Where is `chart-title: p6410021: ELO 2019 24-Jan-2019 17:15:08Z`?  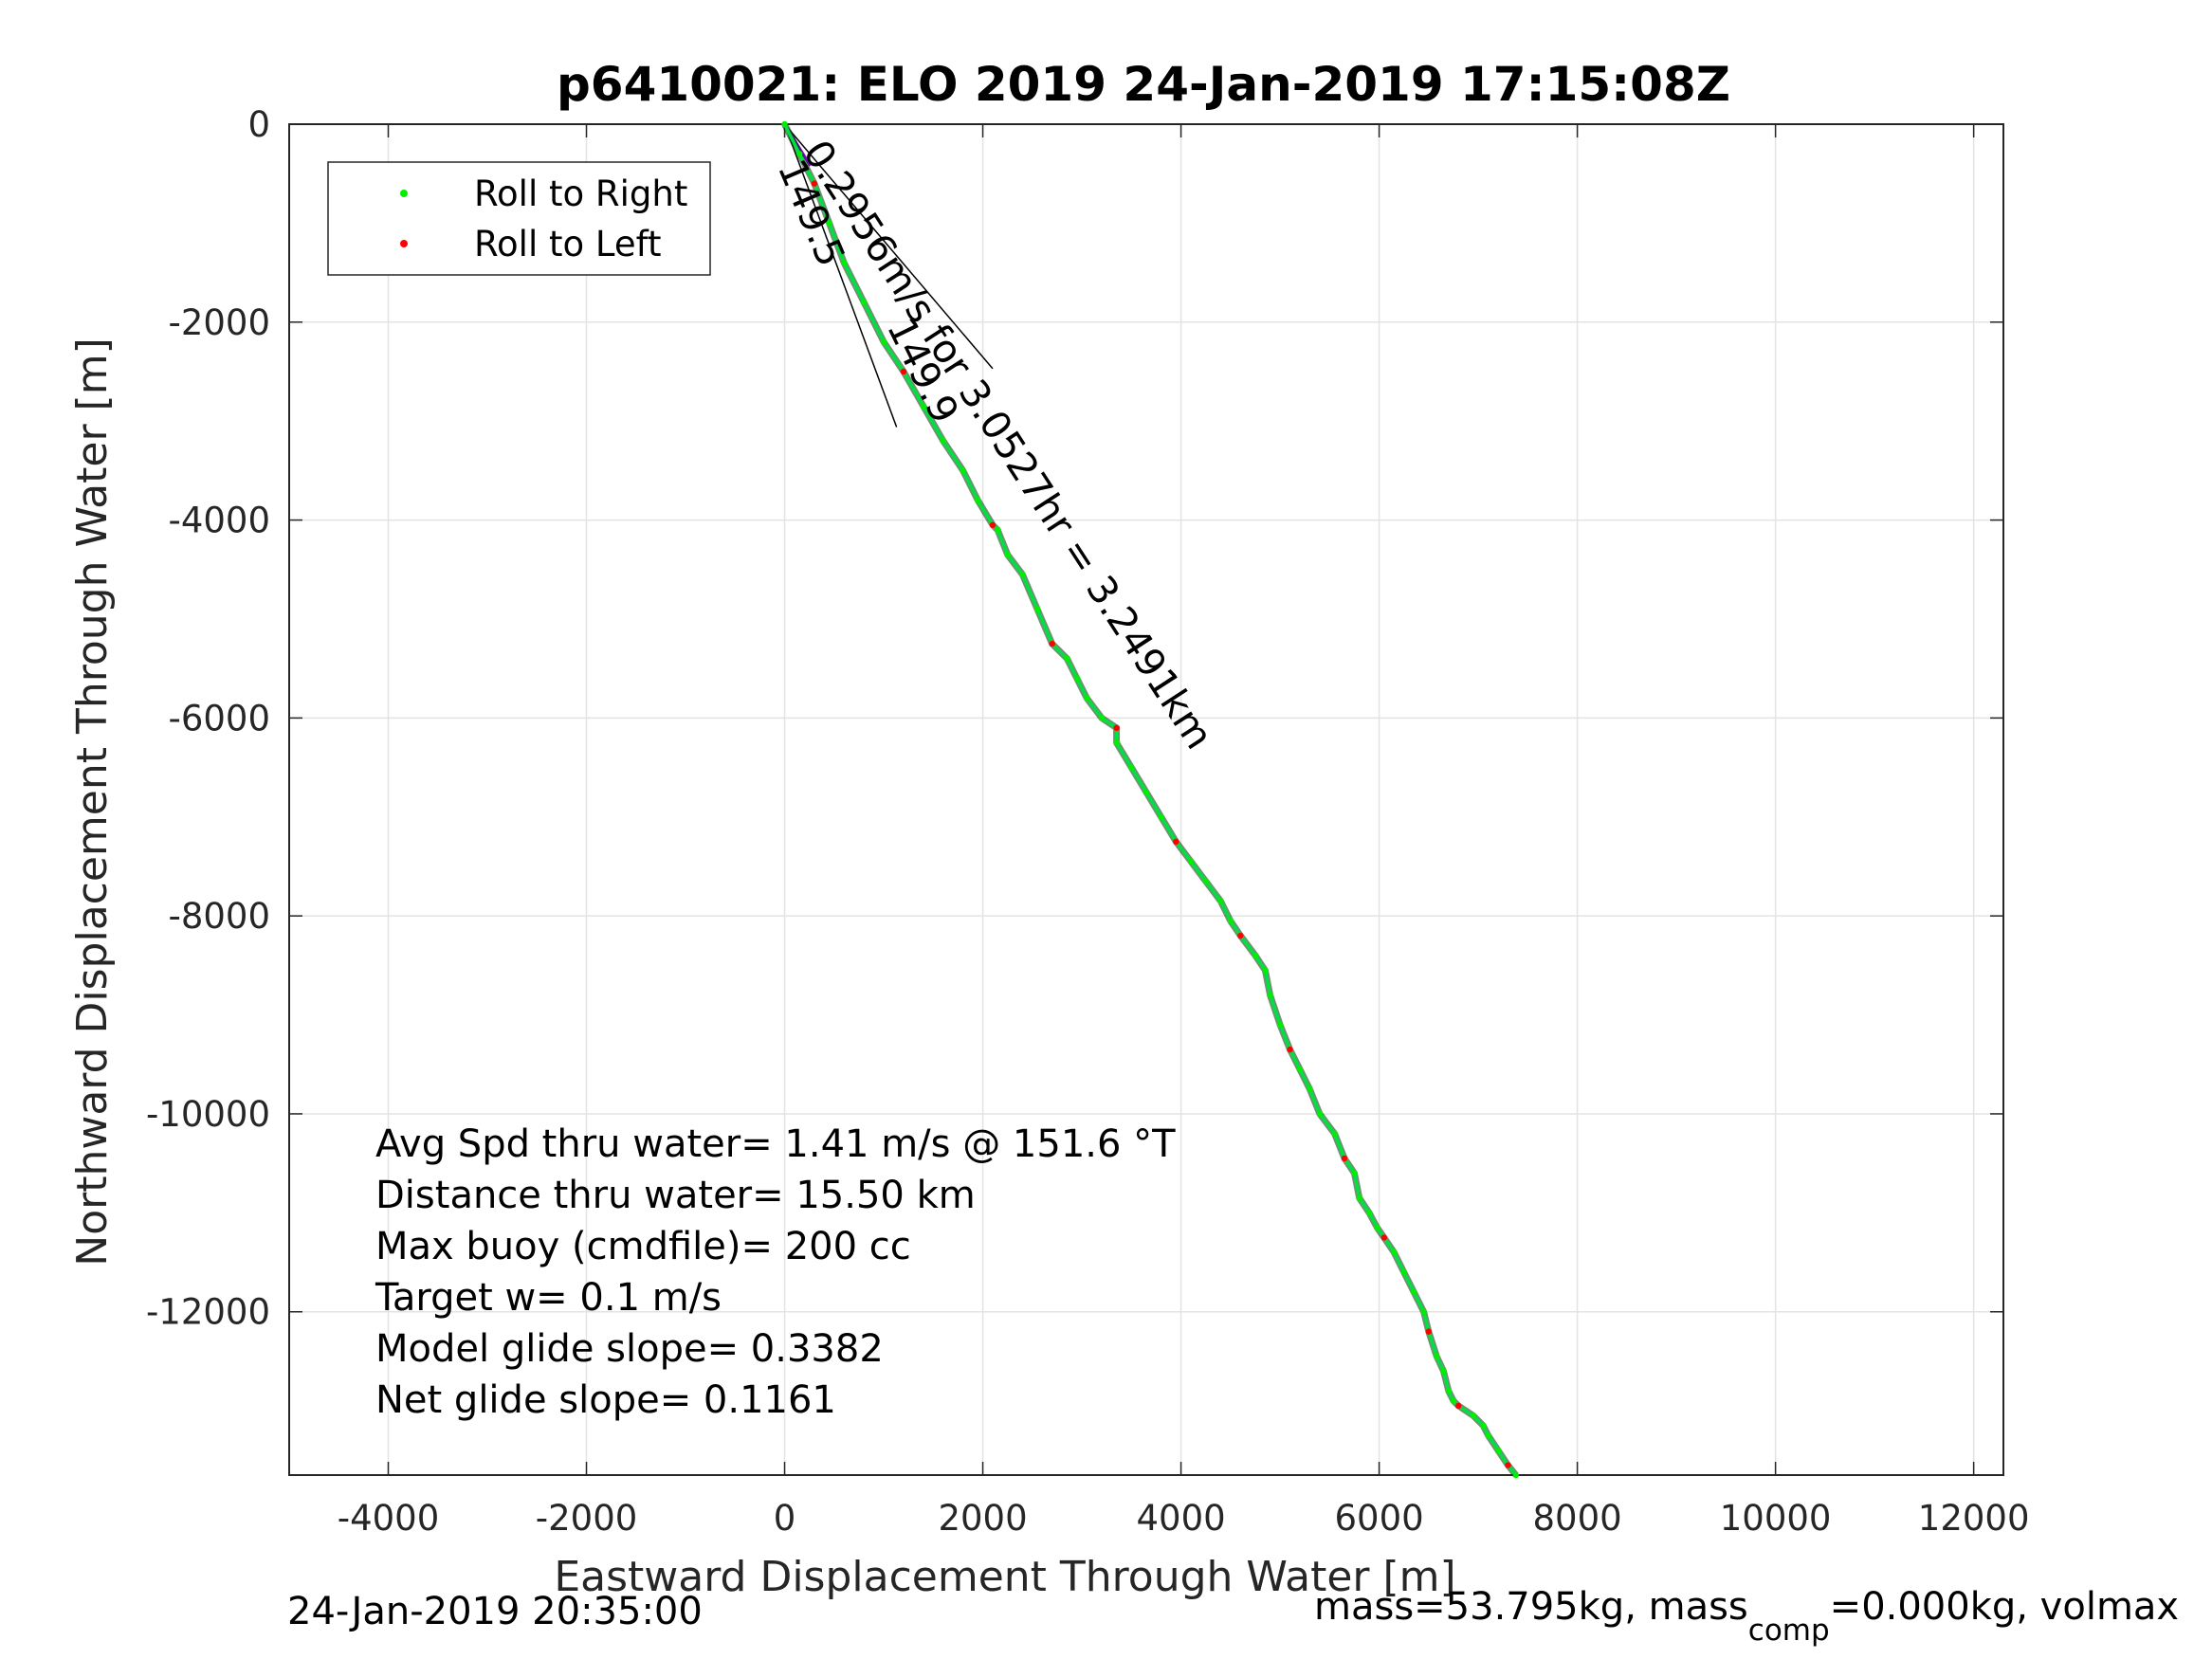
chart-title: p6410021: ELO 2019 24-Jan-2019 17:15:08Z is located at coordinates (1143, 84).